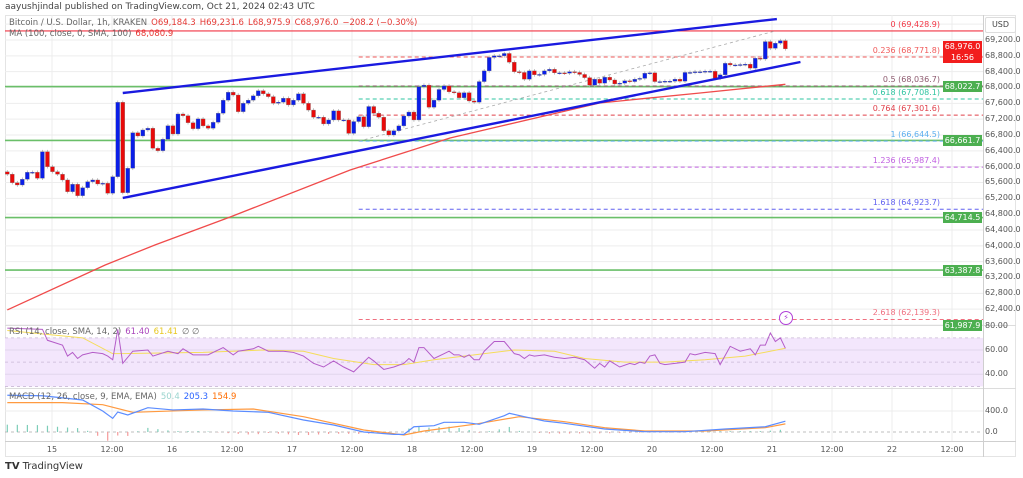 The width and height of the screenshot is (1023, 478). Describe the element at coordinates (906, 161) in the screenshot. I see `fib-level-label: 1.236 (65,987.4)` at that location.